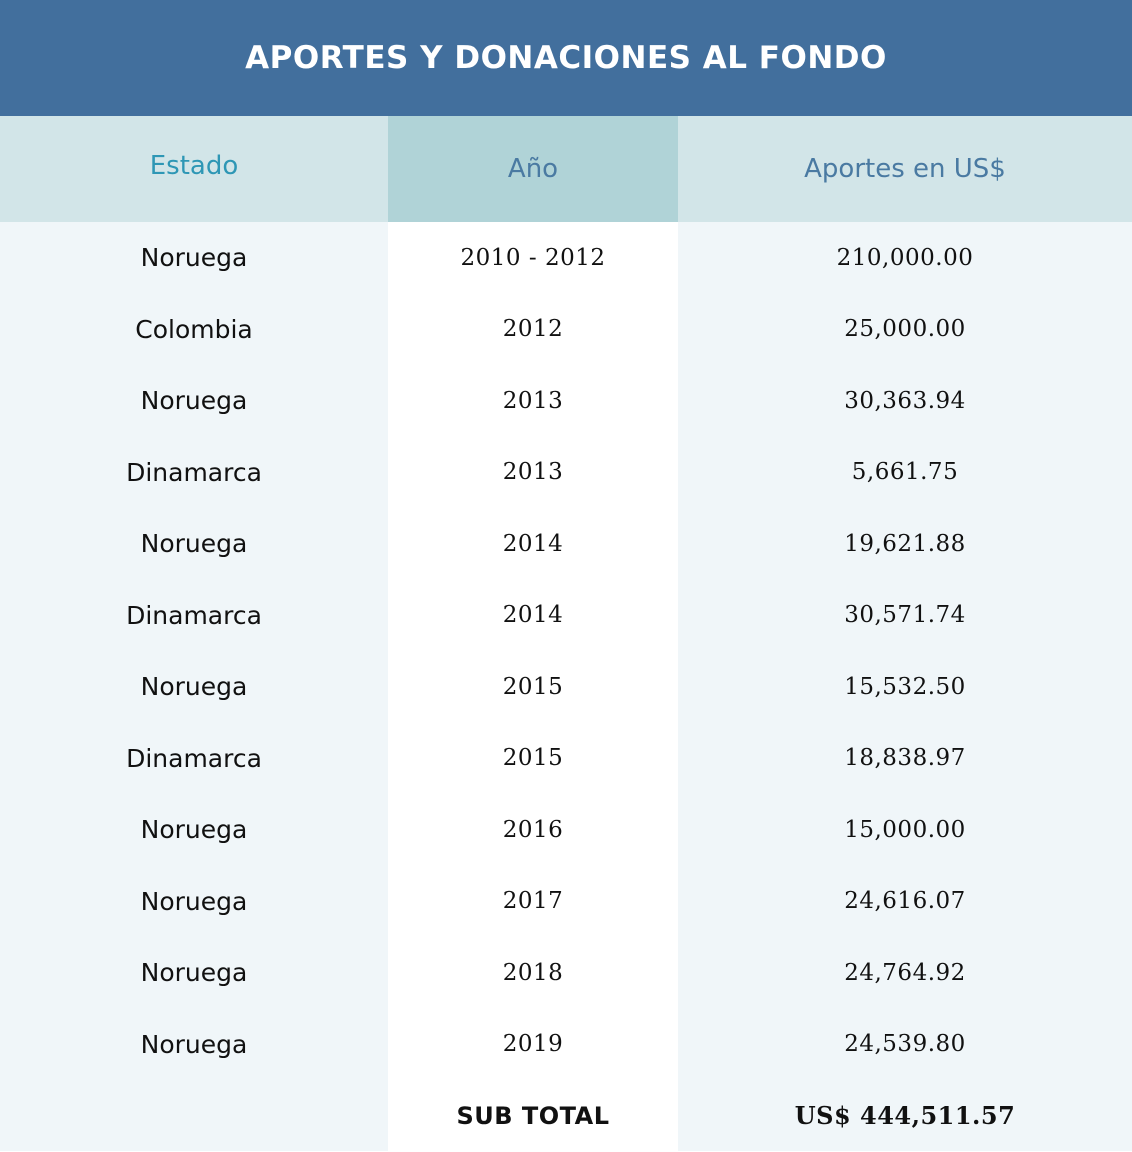  What do you see at coordinates (566, 401) in the screenshot?
I see `table-row: Noruega 2013 30,363.94` at bounding box center [566, 401].